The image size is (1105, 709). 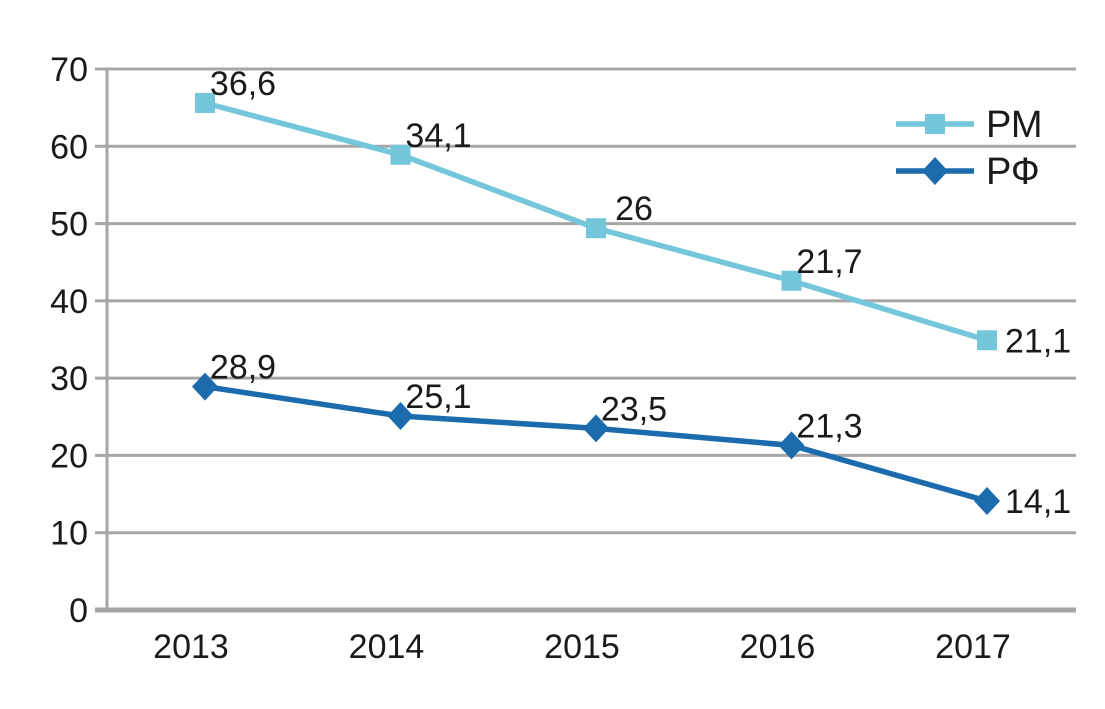 What do you see at coordinates (191, 647) in the screenshot?
I see `x-tick-label-2013: 2013` at bounding box center [191, 647].